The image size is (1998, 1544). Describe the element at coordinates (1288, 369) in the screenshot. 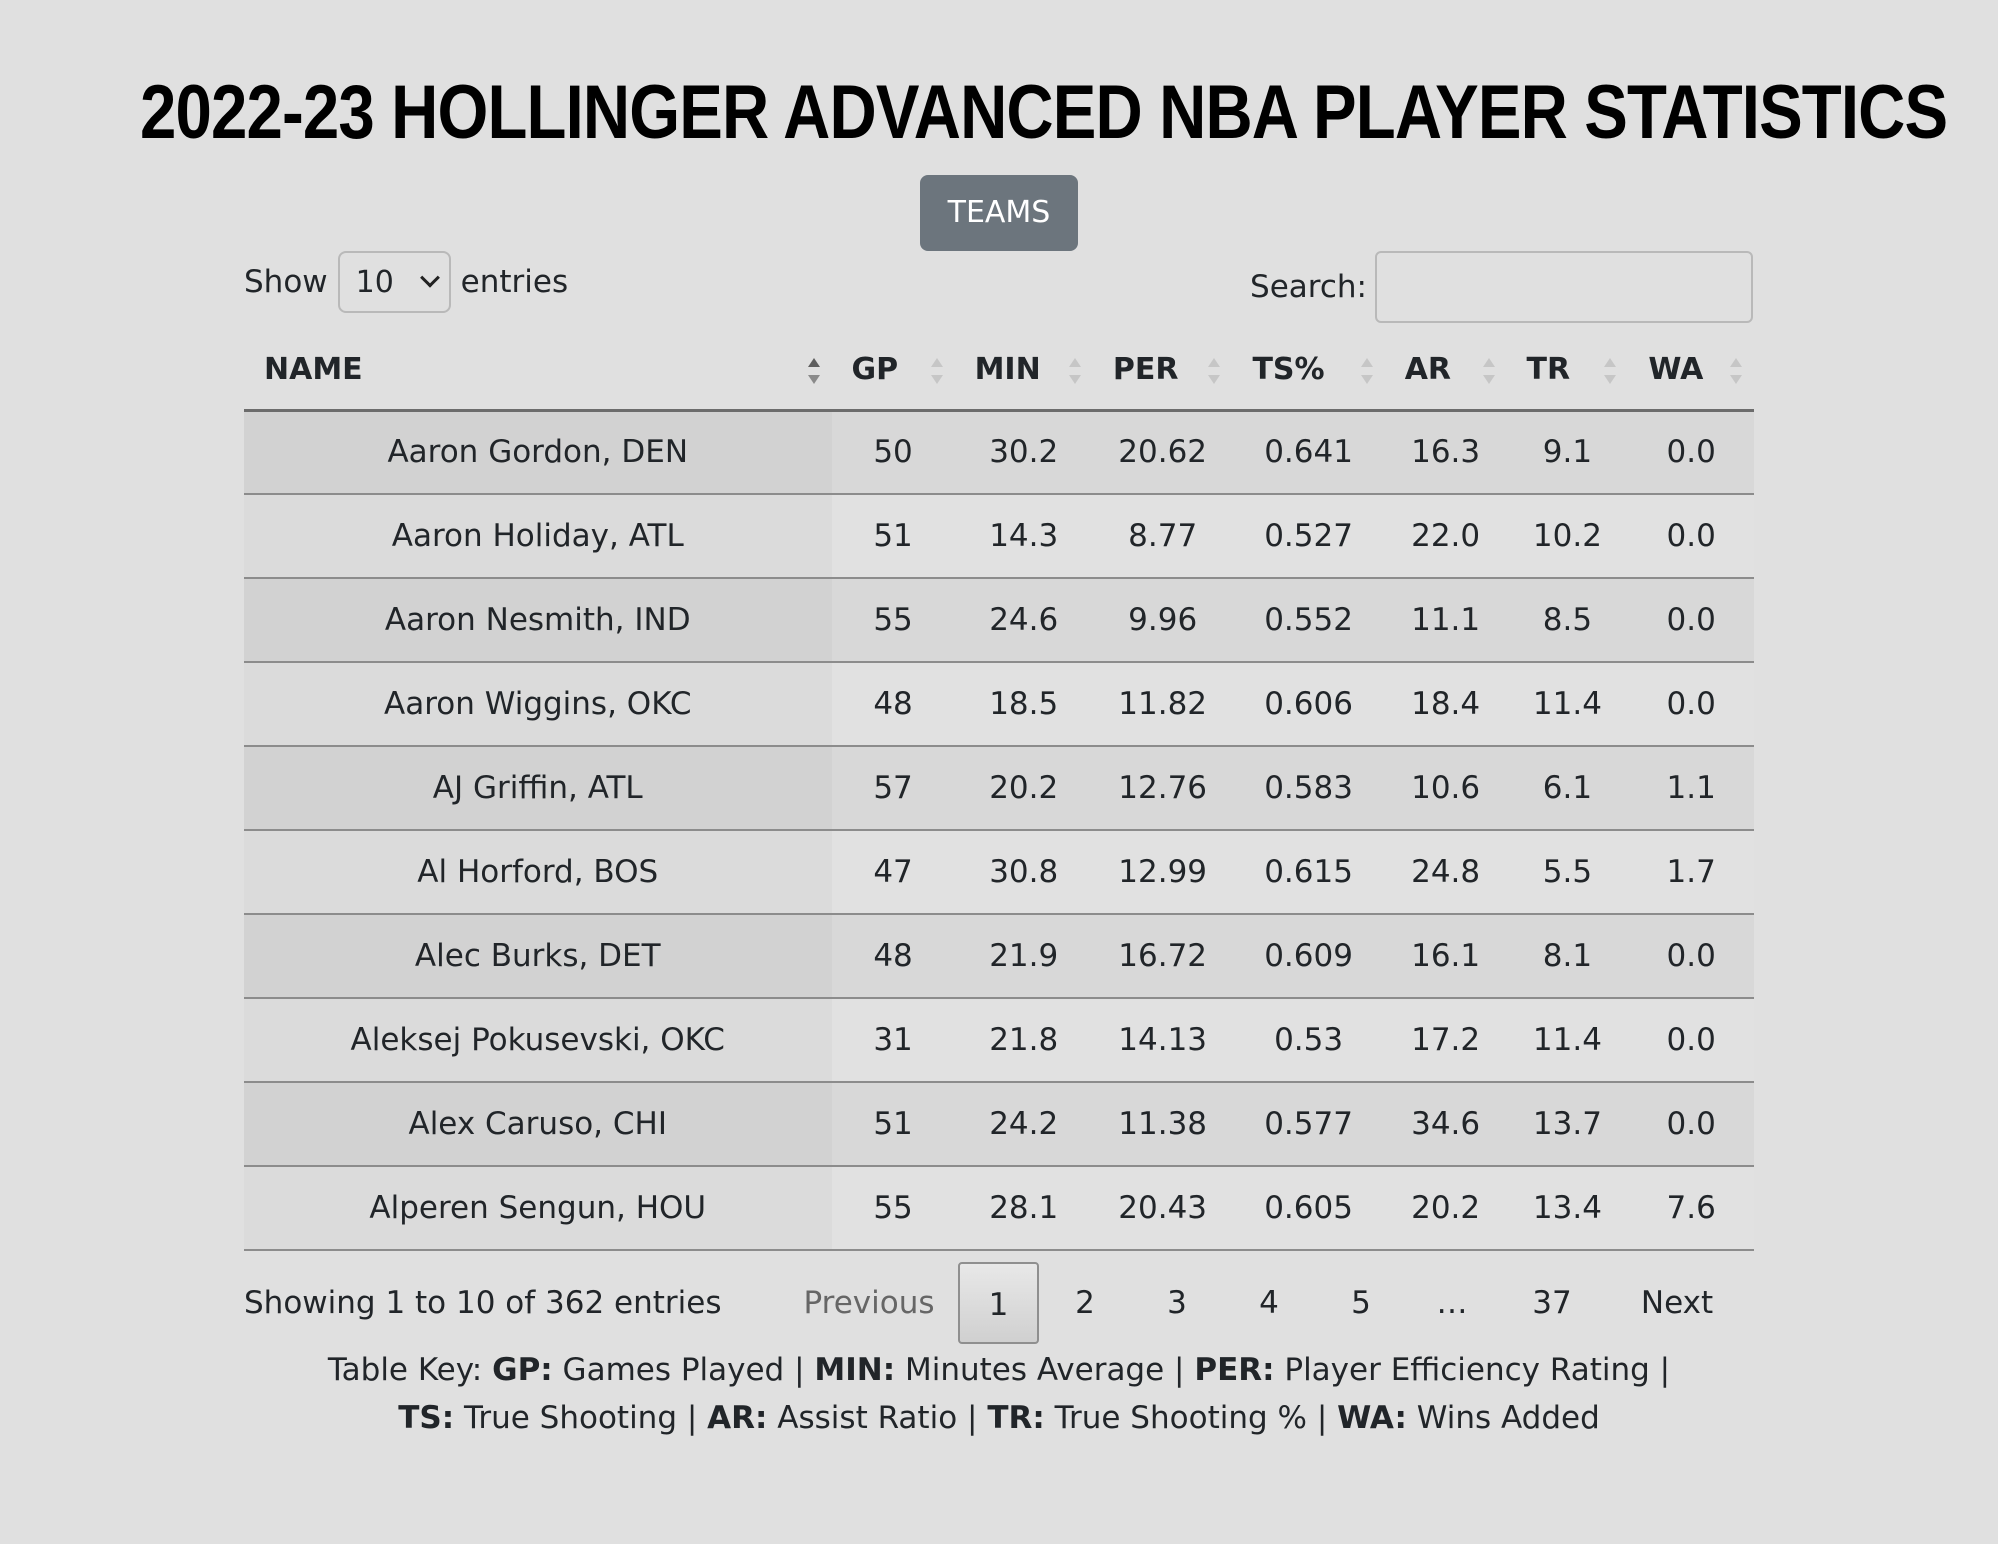

I see `column-header-label: TS%` at that location.